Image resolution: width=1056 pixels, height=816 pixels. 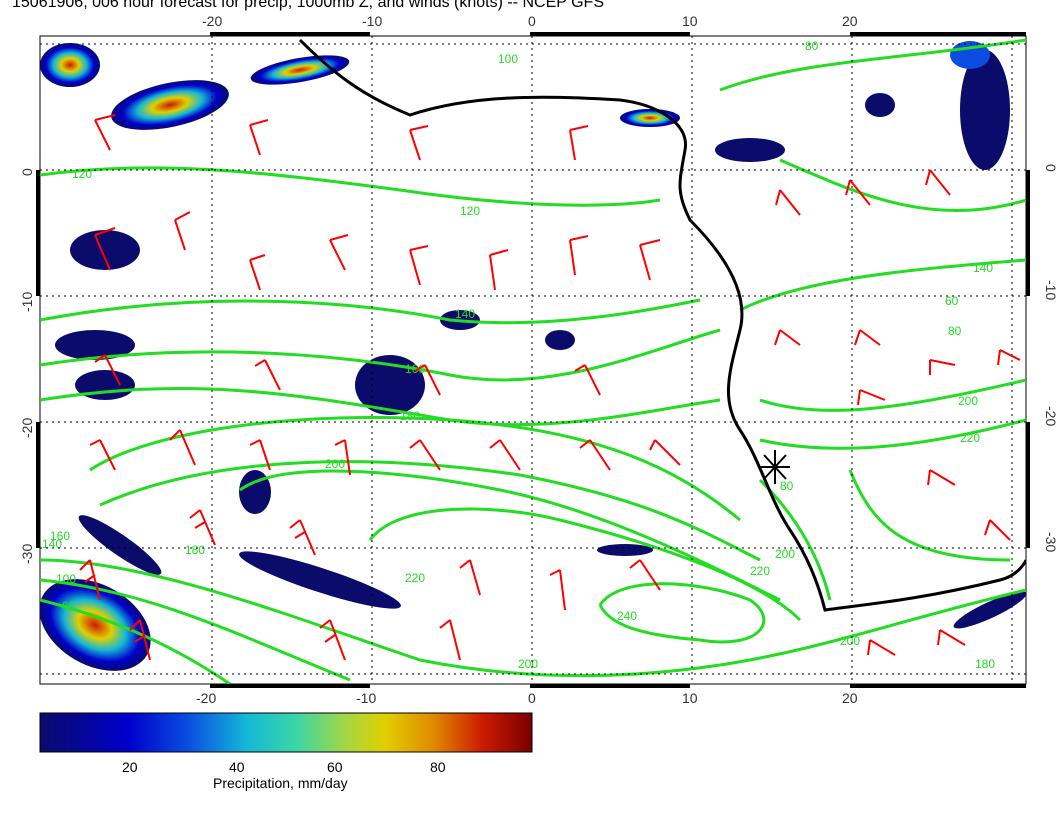 What do you see at coordinates (237, 767) in the screenshot?
I see `colorbar-tick: 40` at bounding box center [237, 767].